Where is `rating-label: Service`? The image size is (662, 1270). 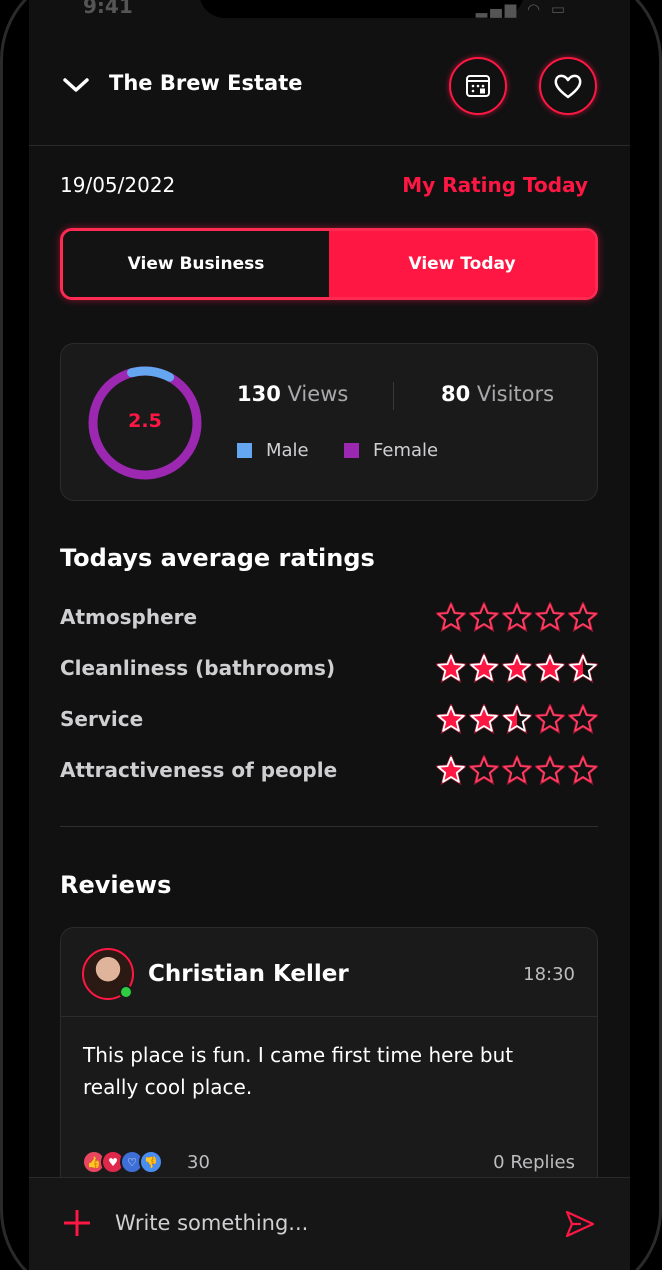
rating-label: Service is located at coordinates (102, 719).